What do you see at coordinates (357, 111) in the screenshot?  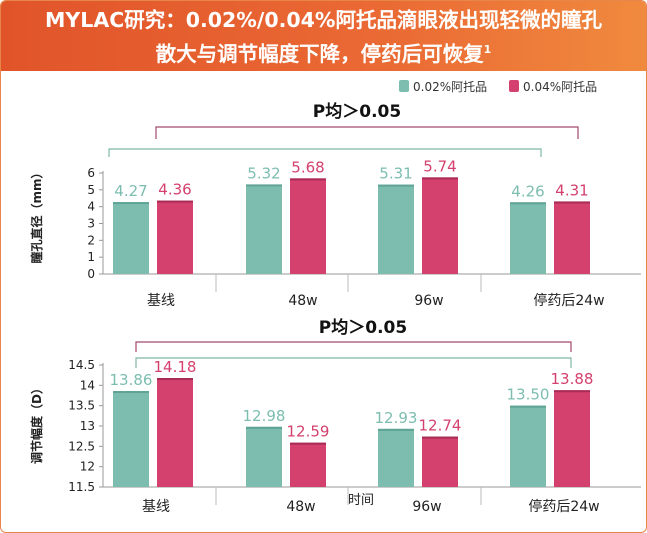 I see `significance-annotation-1: P均＞0.05` at bounding box center [357, 111].